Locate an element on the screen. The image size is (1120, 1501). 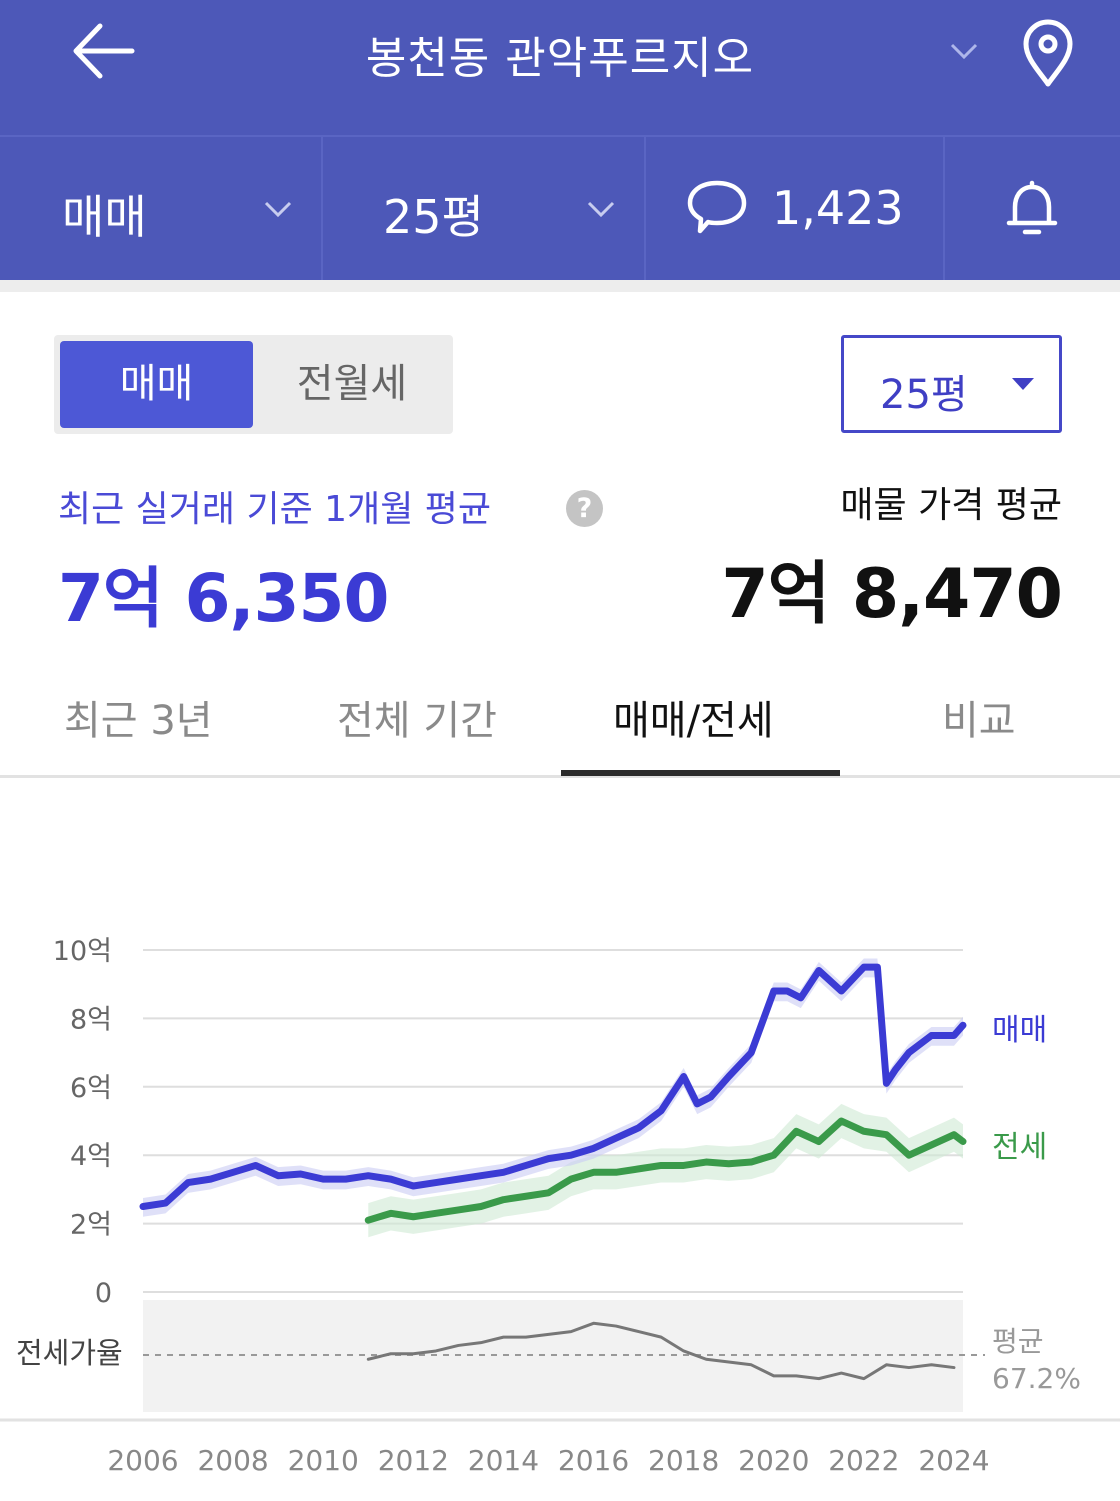
alert-button is located at coordinates (1032, 208).